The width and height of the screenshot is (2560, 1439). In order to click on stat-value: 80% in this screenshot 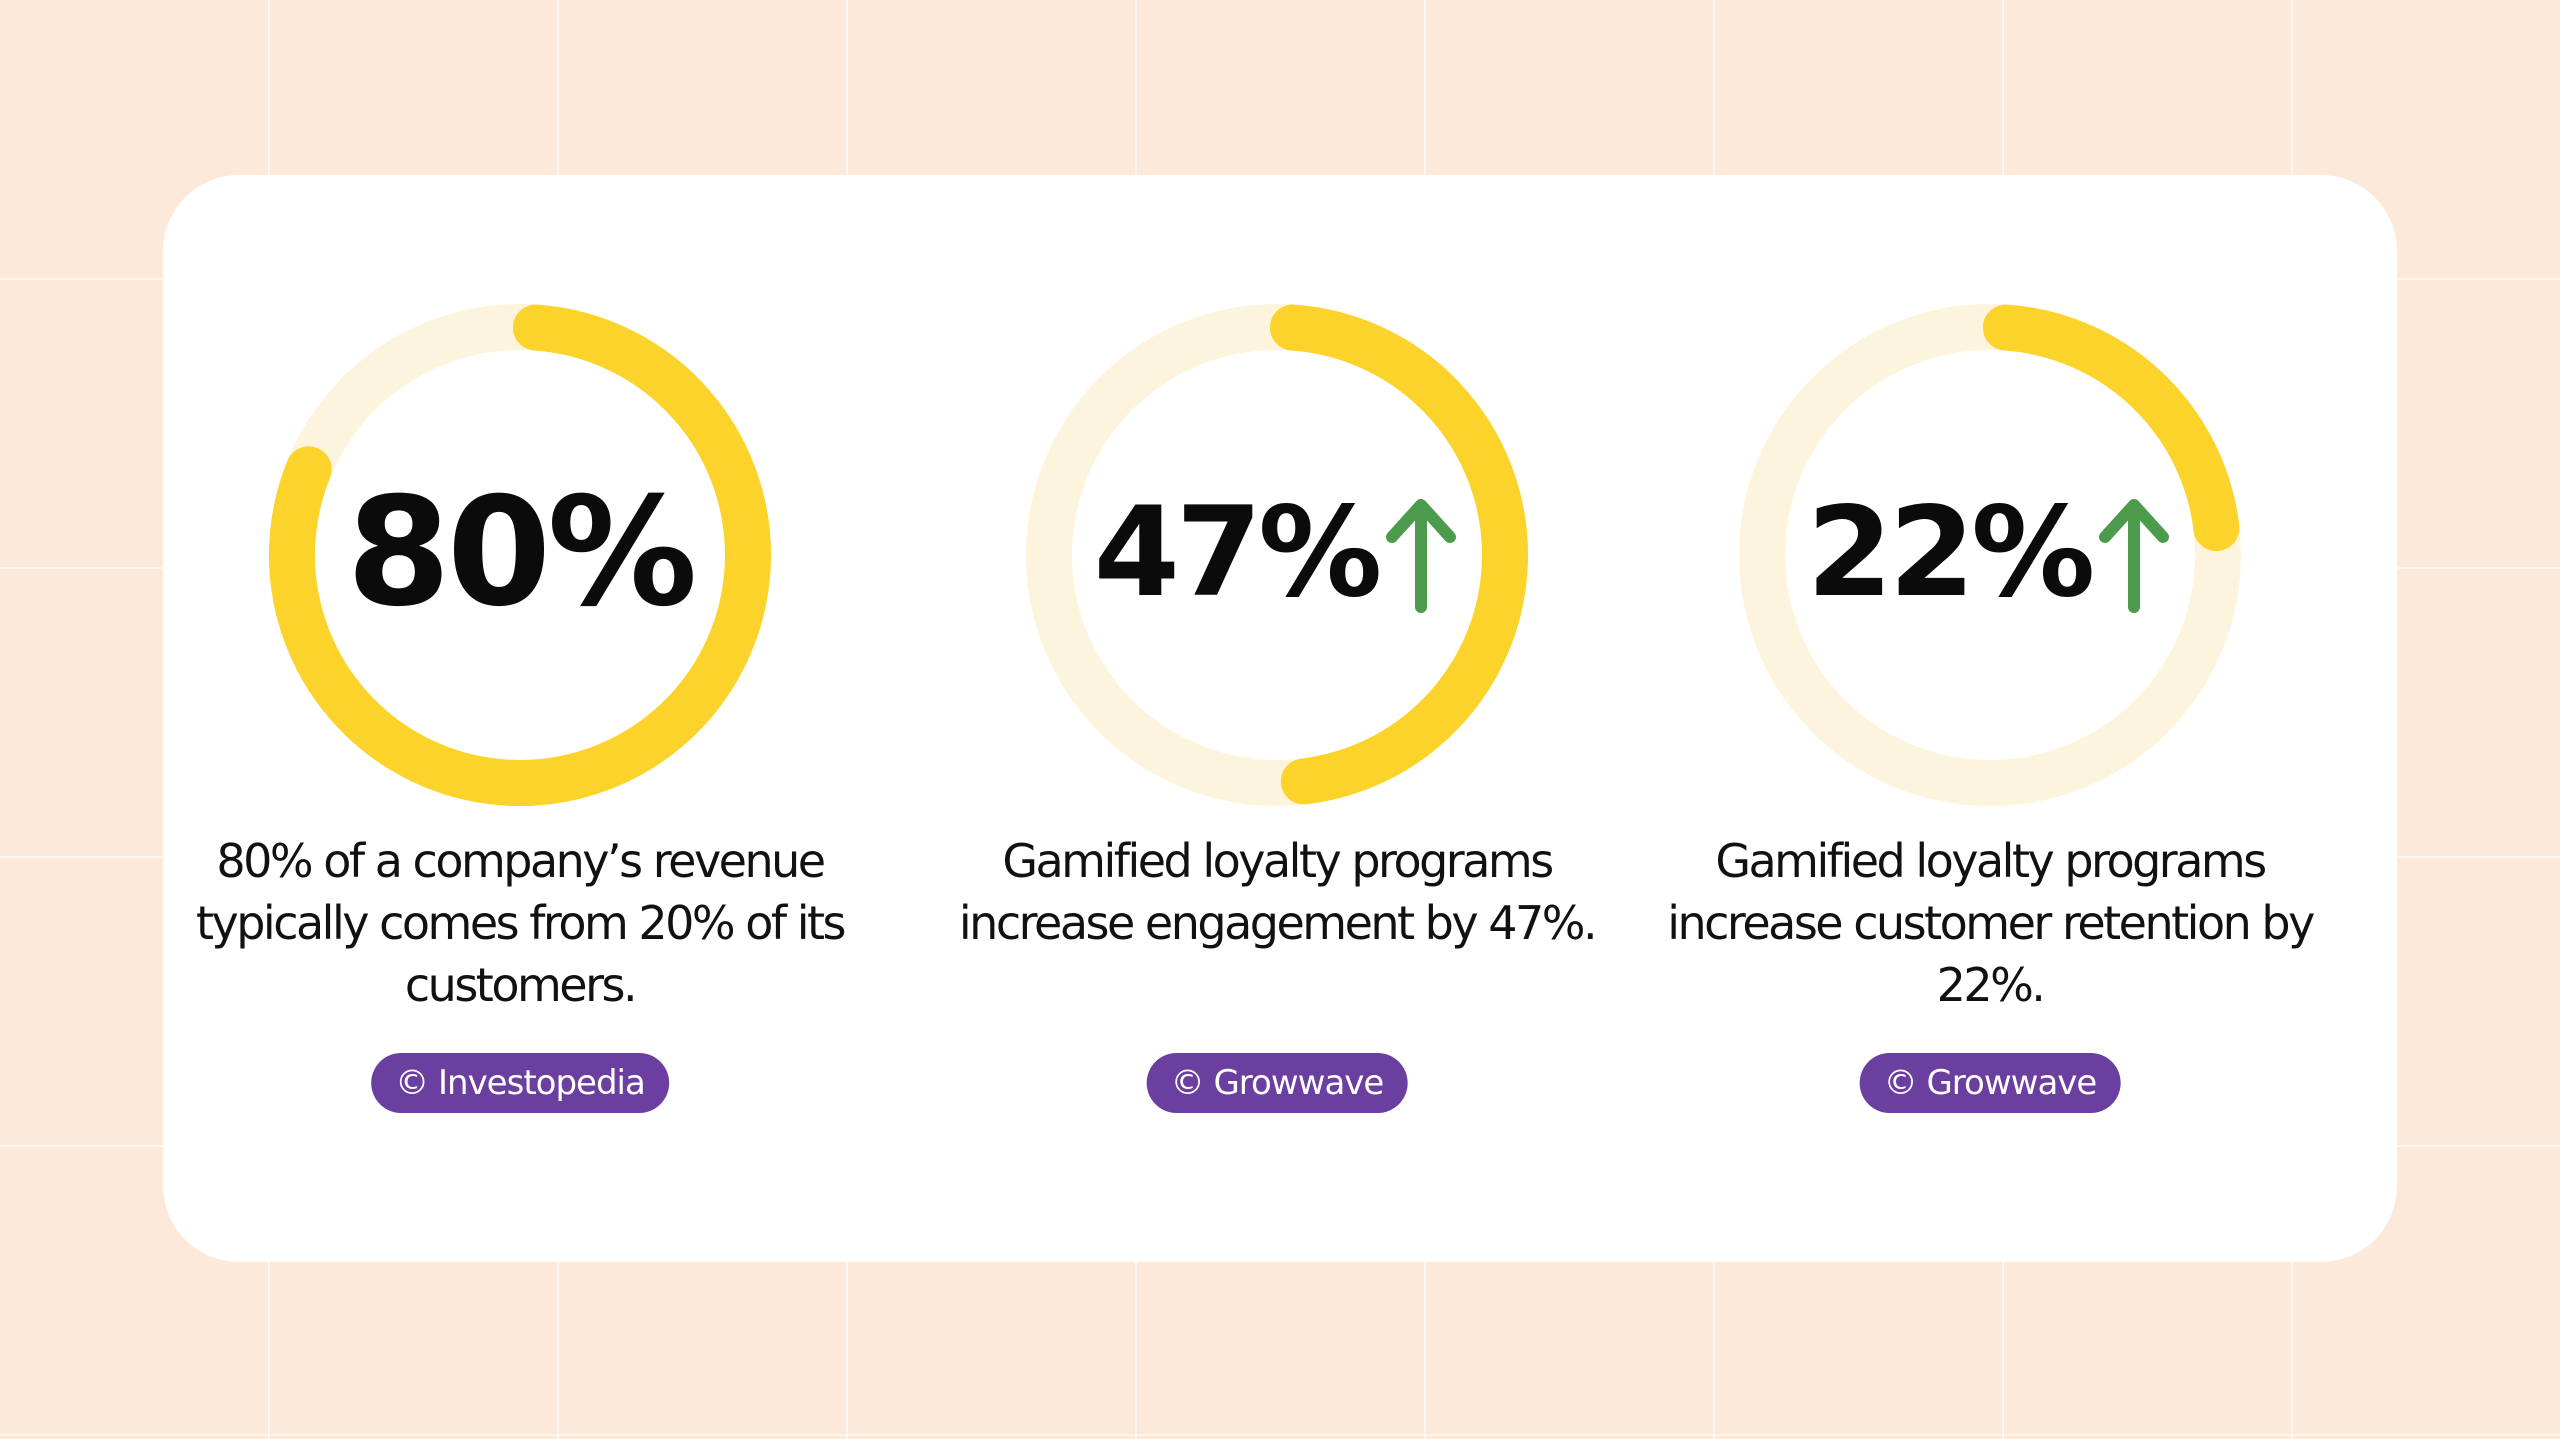, I will do `click(521, 553)`.